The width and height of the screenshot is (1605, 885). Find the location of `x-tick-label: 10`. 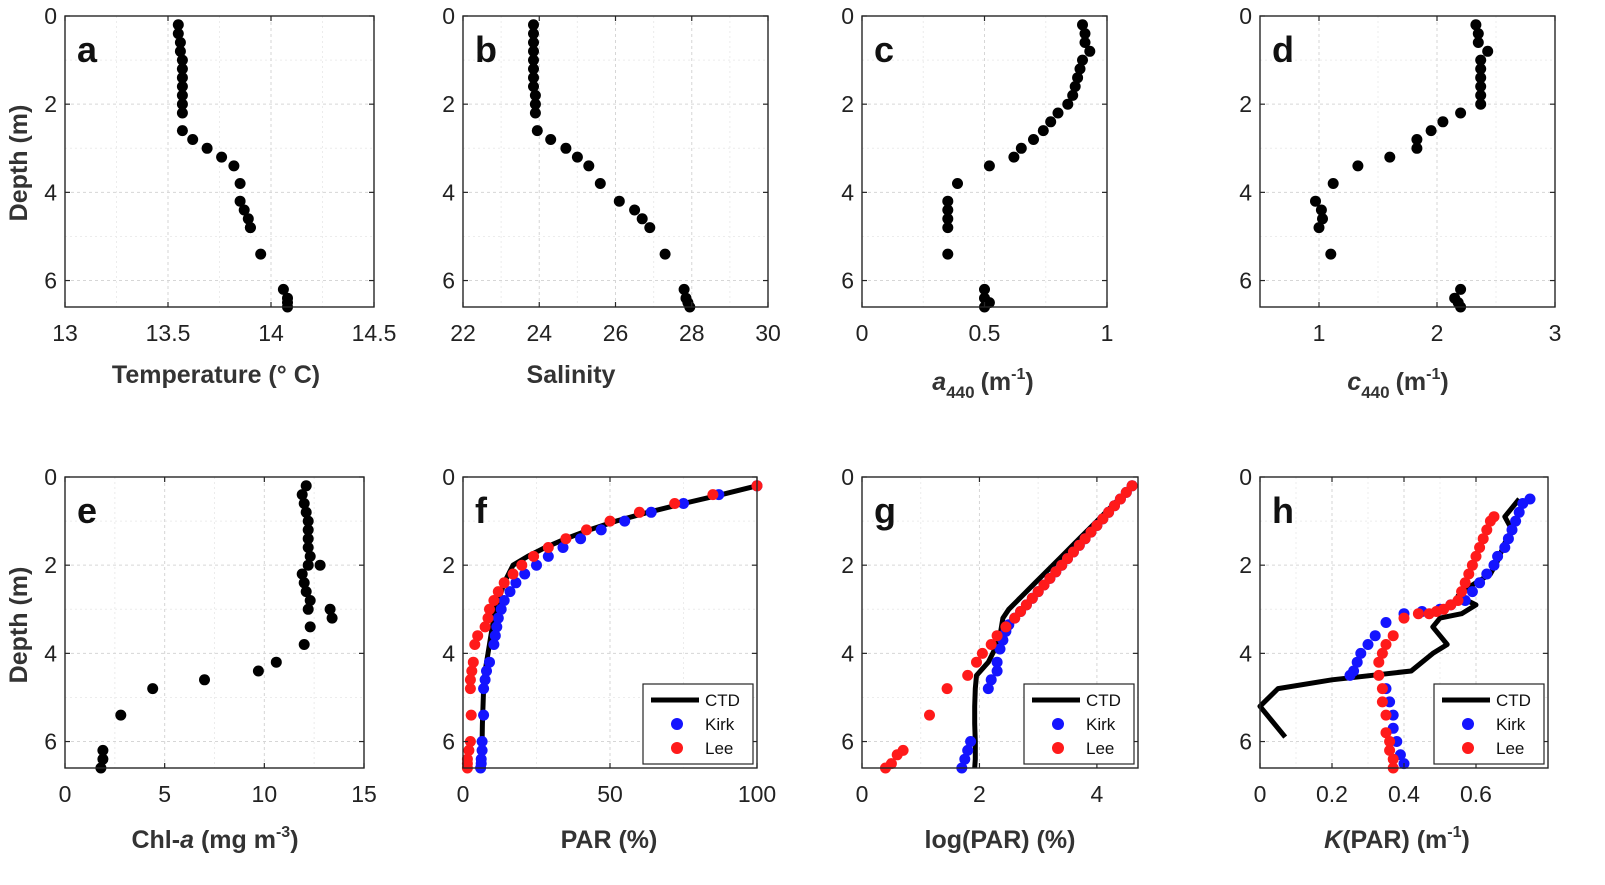

x-tick-label: 10 is located at coordinates (265, 794).